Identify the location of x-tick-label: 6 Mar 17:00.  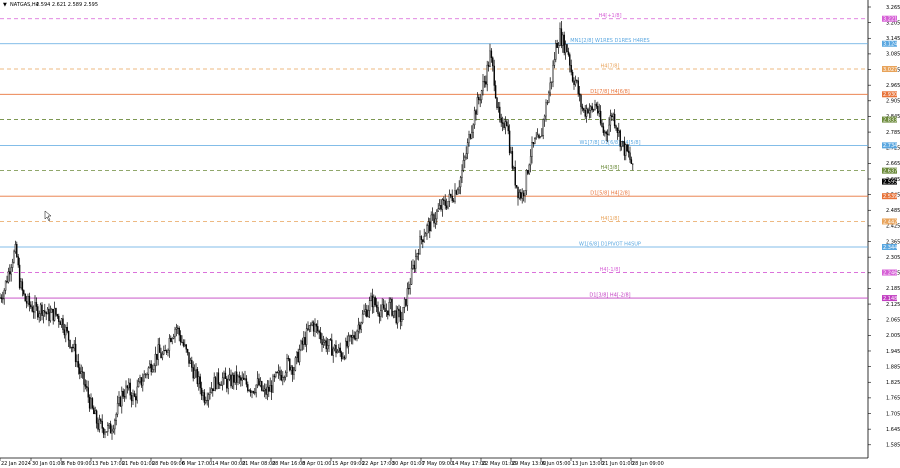
(197, 464).